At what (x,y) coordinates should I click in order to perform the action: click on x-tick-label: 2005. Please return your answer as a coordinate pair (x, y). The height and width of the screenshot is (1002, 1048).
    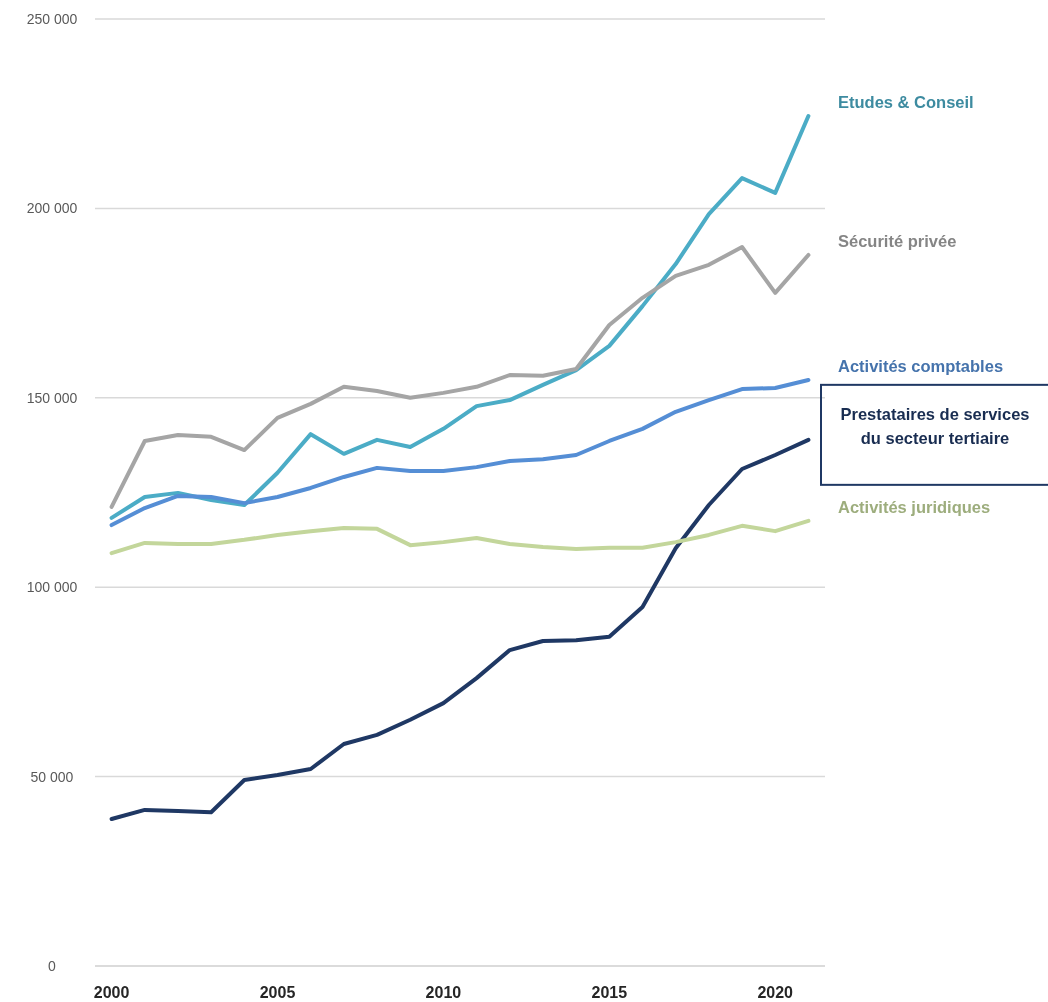
    Looking at the image, I should click on (277, 992).